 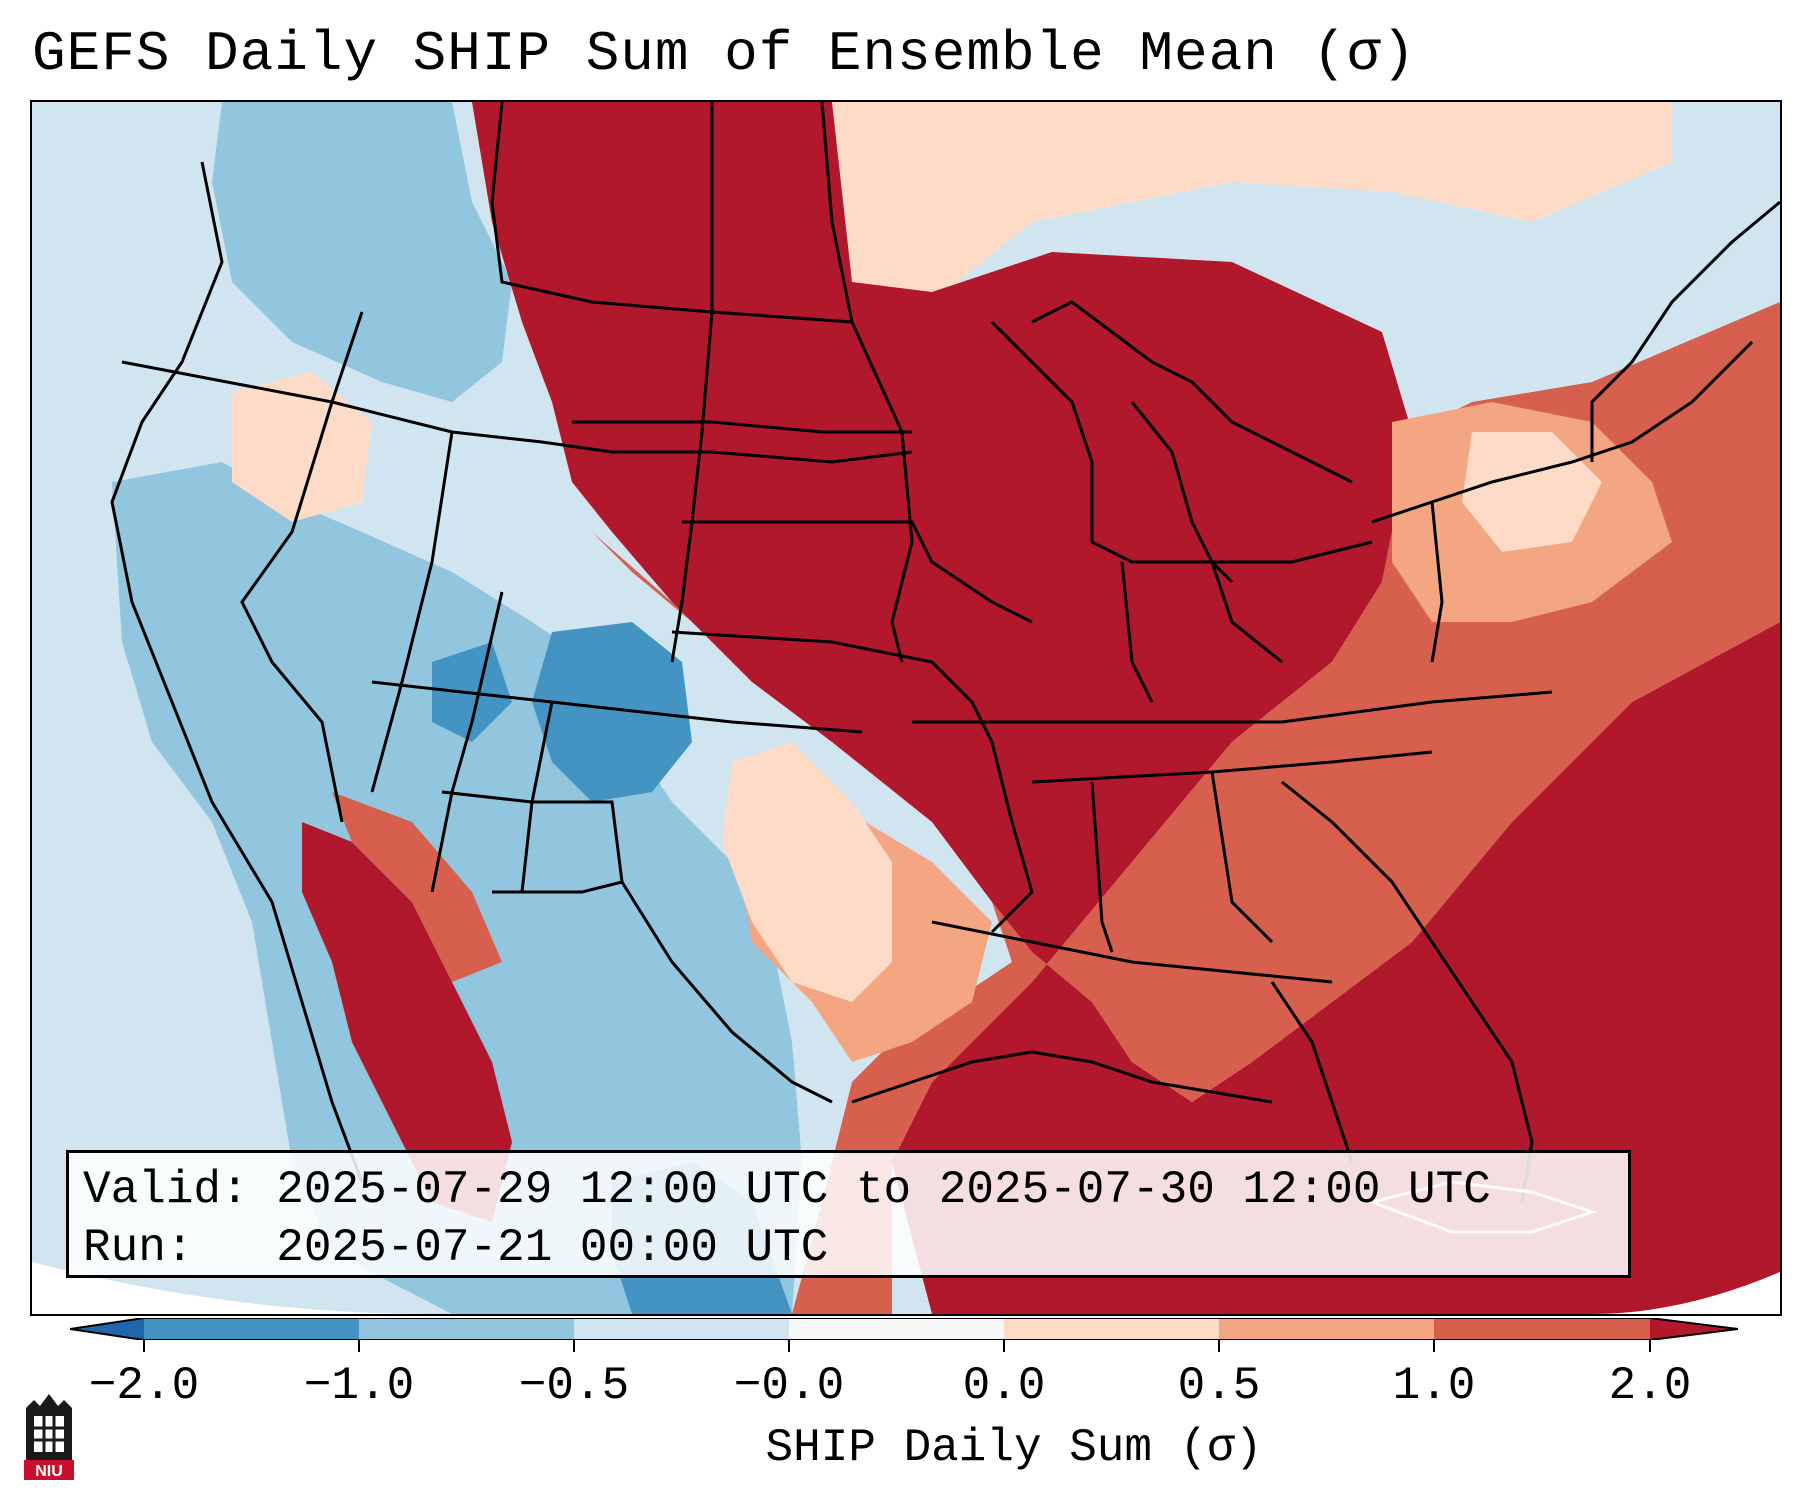 What do you see at coordinates (724, 54) in the screenshot?
I see `chart-title: GEFS Daily SHIP Sum of Ensemble Mean (σ)` at bounding box center [724, 54].